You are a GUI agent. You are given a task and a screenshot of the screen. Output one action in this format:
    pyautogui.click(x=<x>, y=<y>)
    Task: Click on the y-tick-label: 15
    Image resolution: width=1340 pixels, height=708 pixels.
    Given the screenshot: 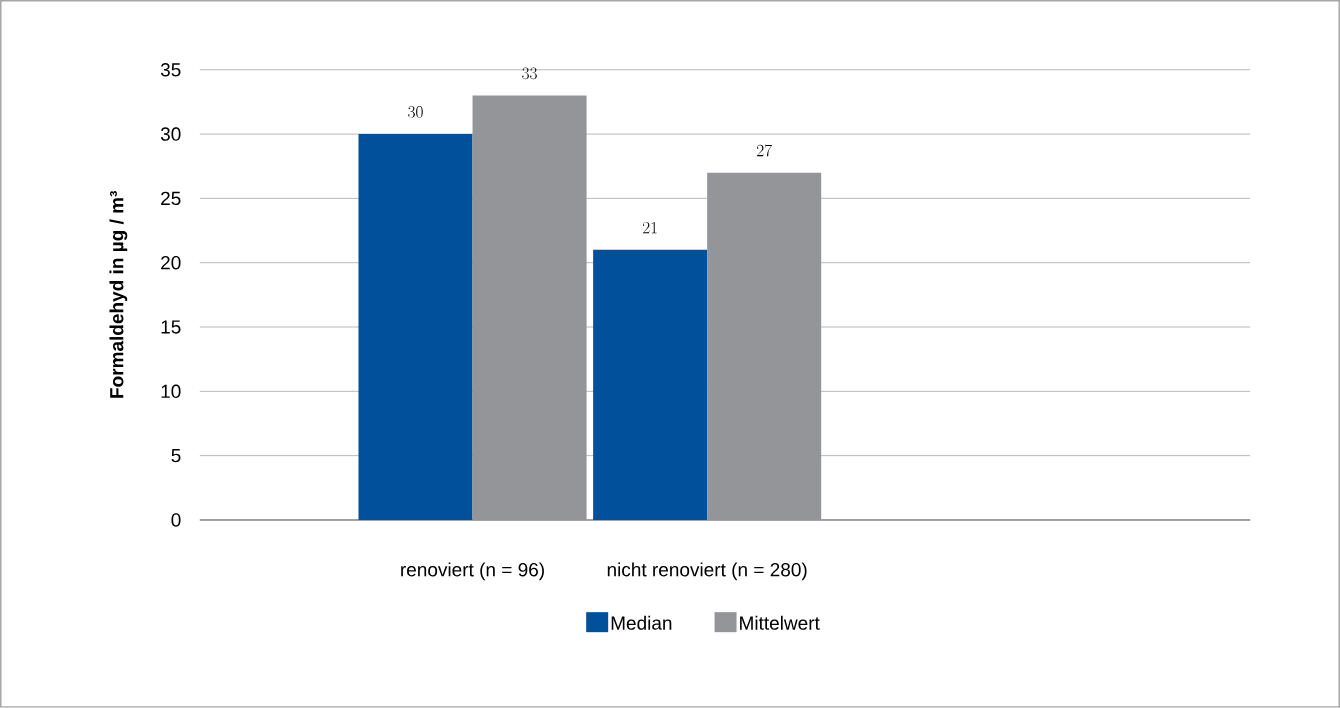 What is the action you would take?
    pyautogui.click(x=171, y=327)
    